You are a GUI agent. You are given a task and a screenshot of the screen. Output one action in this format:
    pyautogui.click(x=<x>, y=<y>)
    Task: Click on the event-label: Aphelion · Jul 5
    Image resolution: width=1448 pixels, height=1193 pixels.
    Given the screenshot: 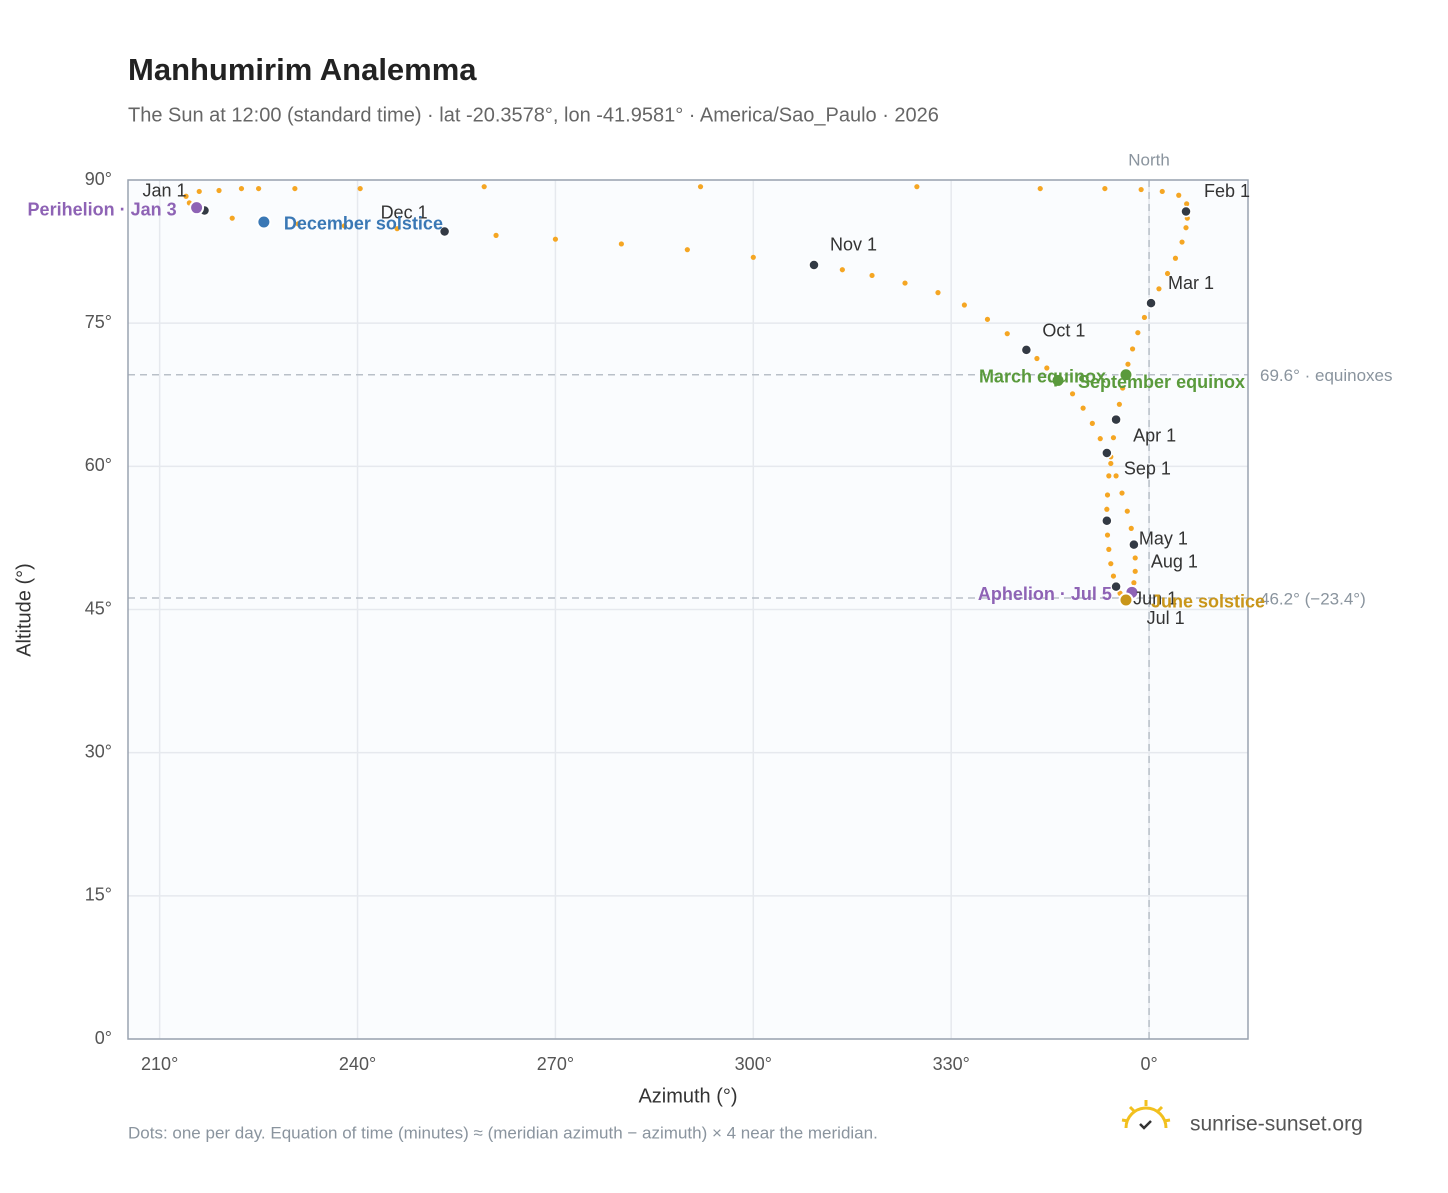 What is the action you would take?
    pyautogui.click(x=1045, y=594)
    